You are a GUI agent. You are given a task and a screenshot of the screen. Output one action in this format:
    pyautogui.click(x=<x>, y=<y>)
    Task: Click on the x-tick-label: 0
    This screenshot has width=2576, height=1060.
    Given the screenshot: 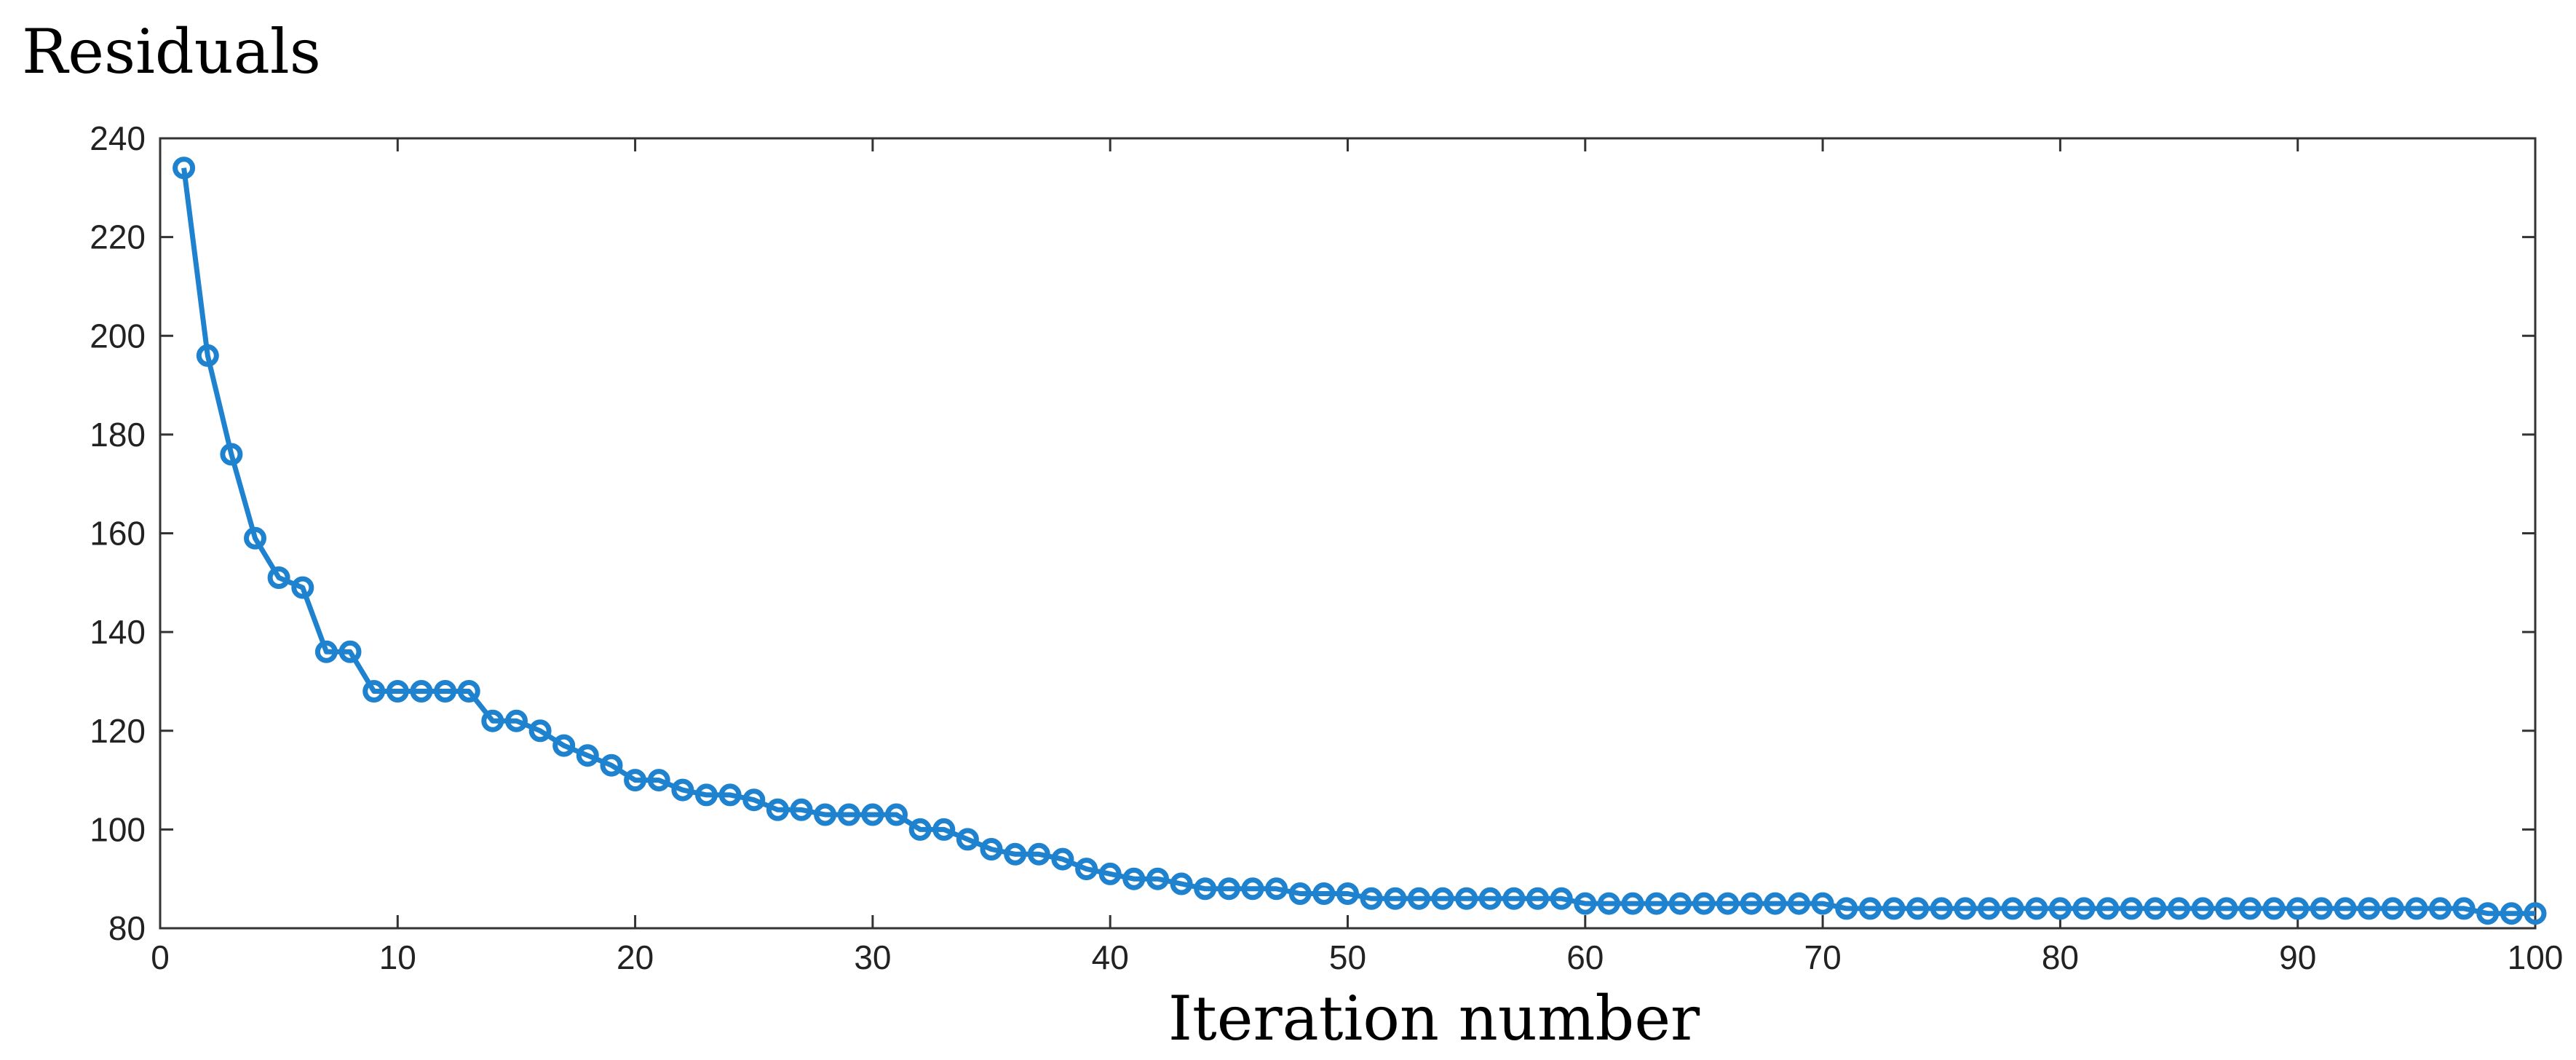 What is the action you would take?
    pyautogui.click(x=160, y=957)
    